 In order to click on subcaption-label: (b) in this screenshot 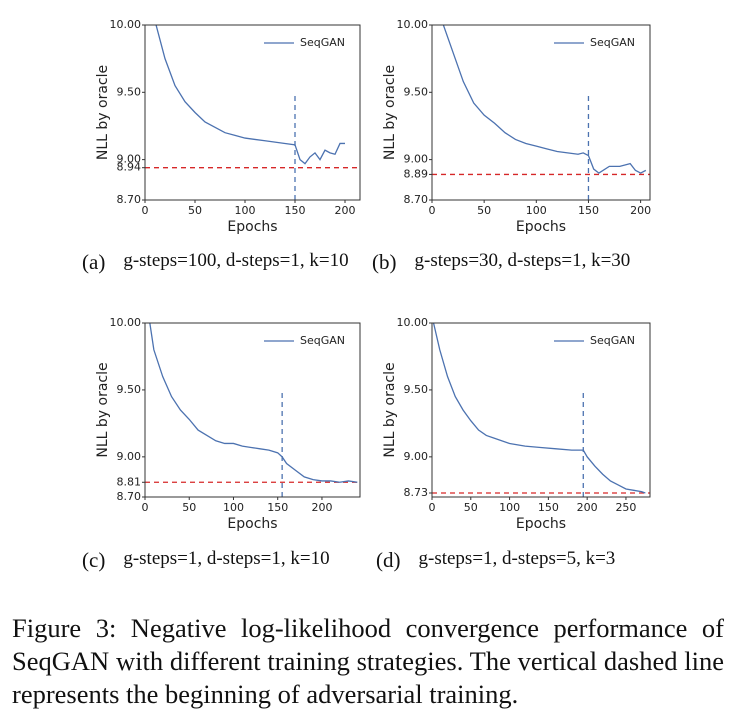, I will do `click(384, 262)`.